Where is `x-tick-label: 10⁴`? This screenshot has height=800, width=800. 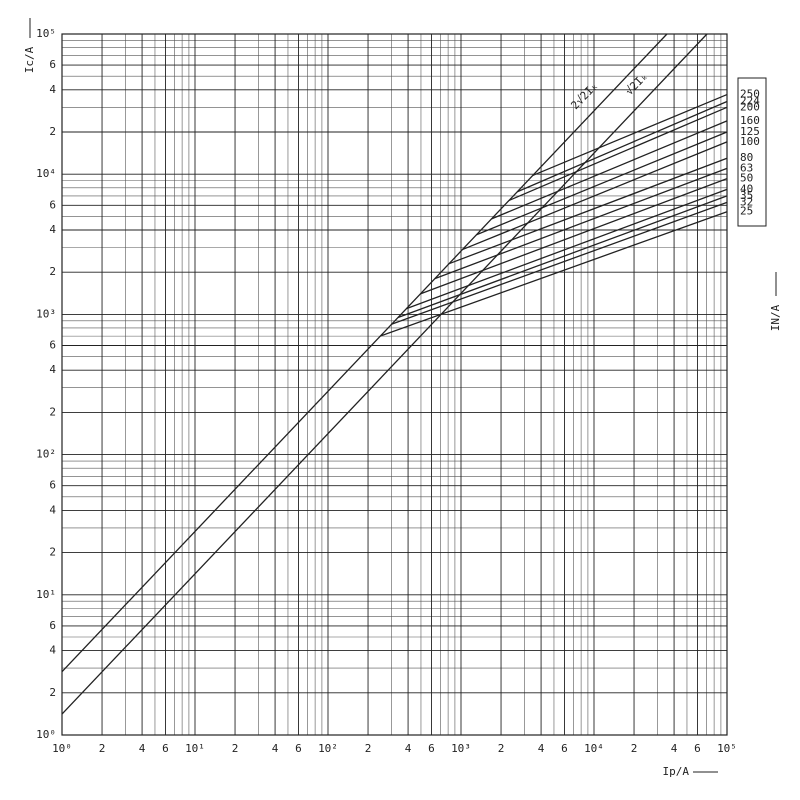
x-tick-label: 10⁴ is located at coordinates (594, 748).